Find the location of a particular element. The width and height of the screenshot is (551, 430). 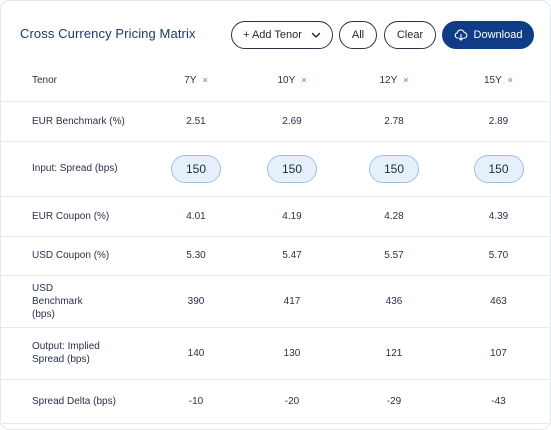

column-header-10y: 10Y × is located at coordinates (292, 81).